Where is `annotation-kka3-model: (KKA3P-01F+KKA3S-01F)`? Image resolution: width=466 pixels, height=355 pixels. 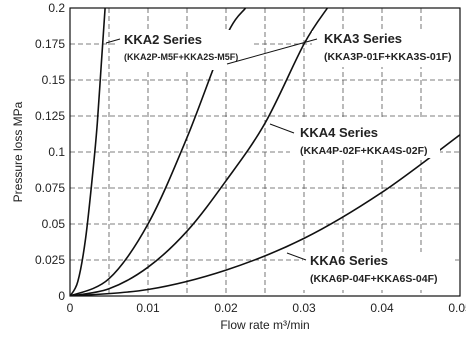 annotation-kka3-model: (KKA3P-01F+KKA3S-01F) is located at coordinates (388, 57).